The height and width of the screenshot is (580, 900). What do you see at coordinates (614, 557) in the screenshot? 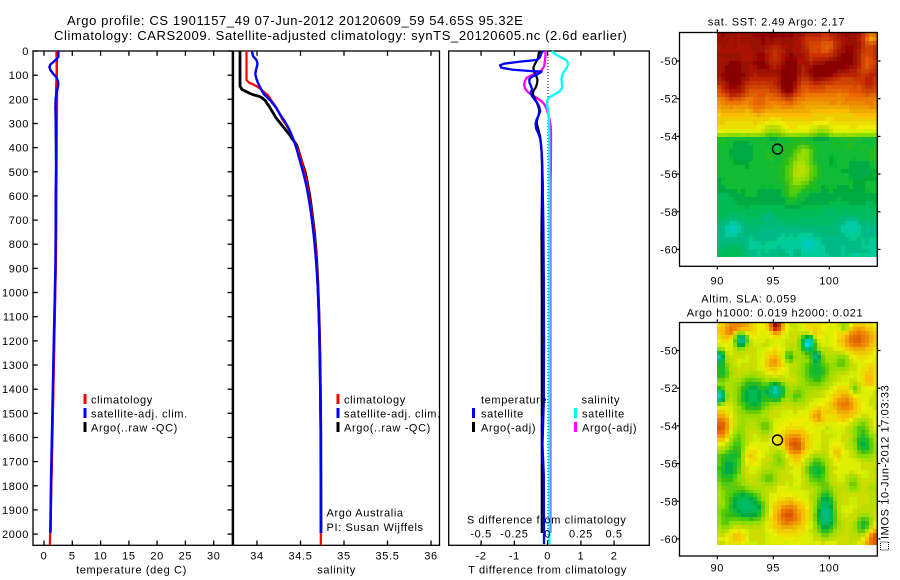
I see `svg-text: 2` at bounding box center [614, 557].